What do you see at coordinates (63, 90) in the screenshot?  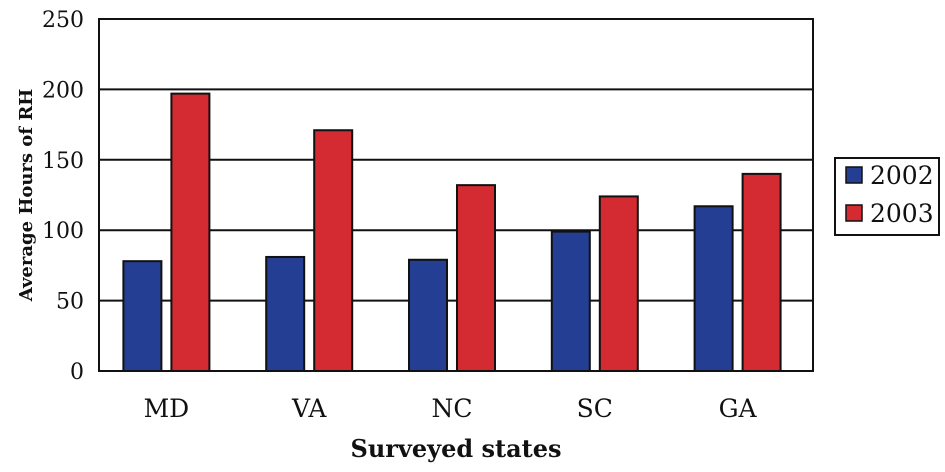 I see `y-tick-label: 200` at bounding box center [63, 90].